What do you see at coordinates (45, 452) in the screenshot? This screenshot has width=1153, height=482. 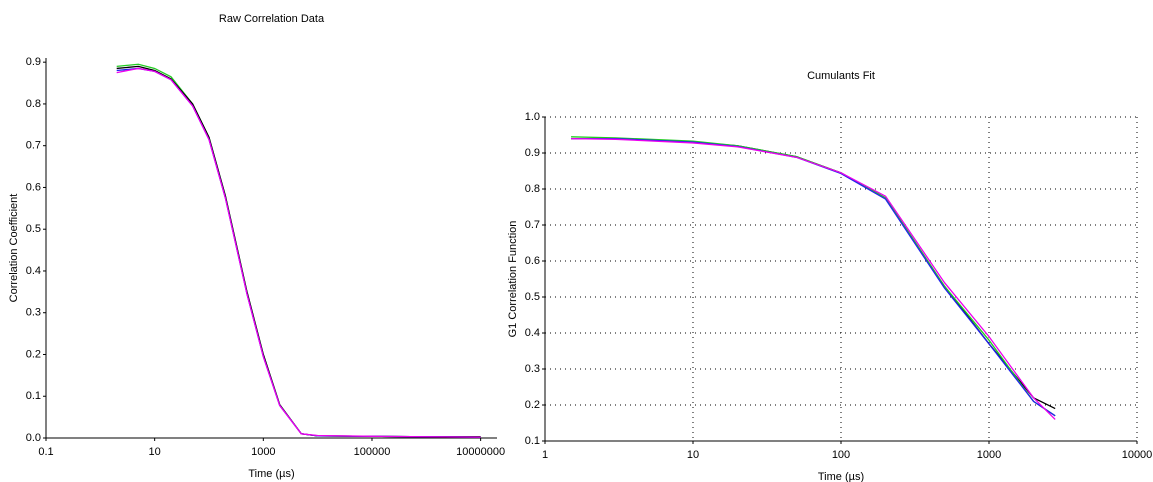 I see `x-tick-label: 0.1` at bounding box center [45, 452].